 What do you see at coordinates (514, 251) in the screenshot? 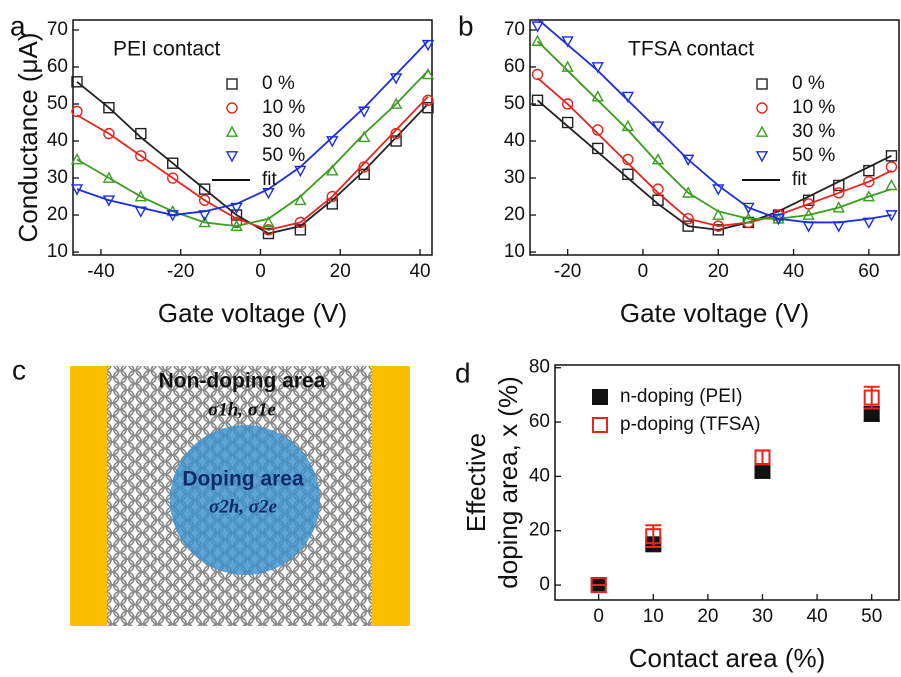
I see `y-tick-label: 10` at bounding box center [514, 251].